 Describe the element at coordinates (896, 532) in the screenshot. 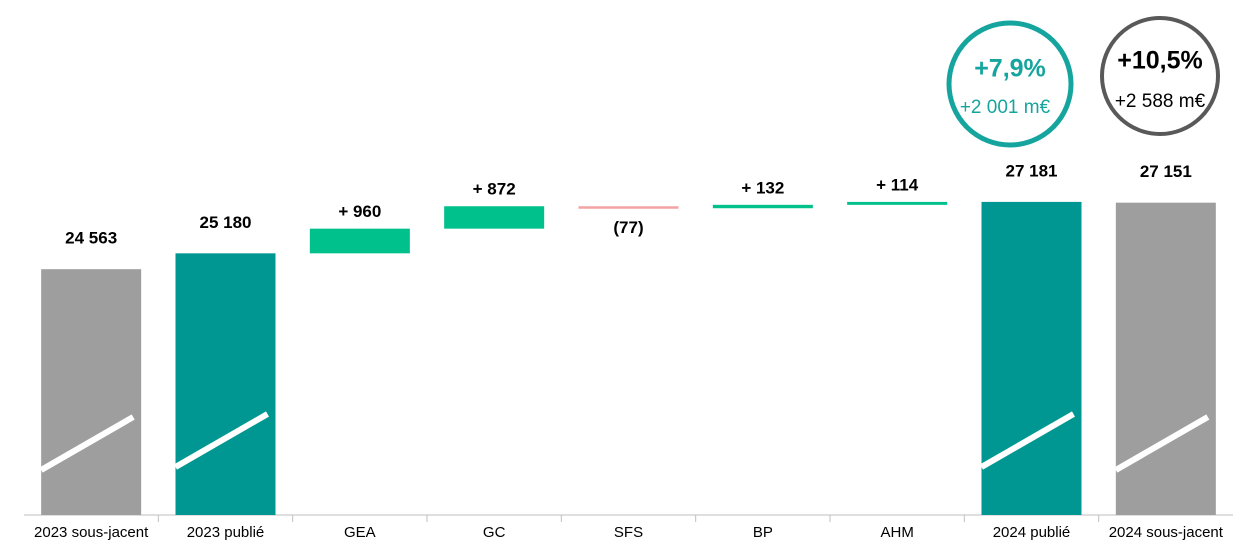

I see `x-tick-label: AHM` at that location.